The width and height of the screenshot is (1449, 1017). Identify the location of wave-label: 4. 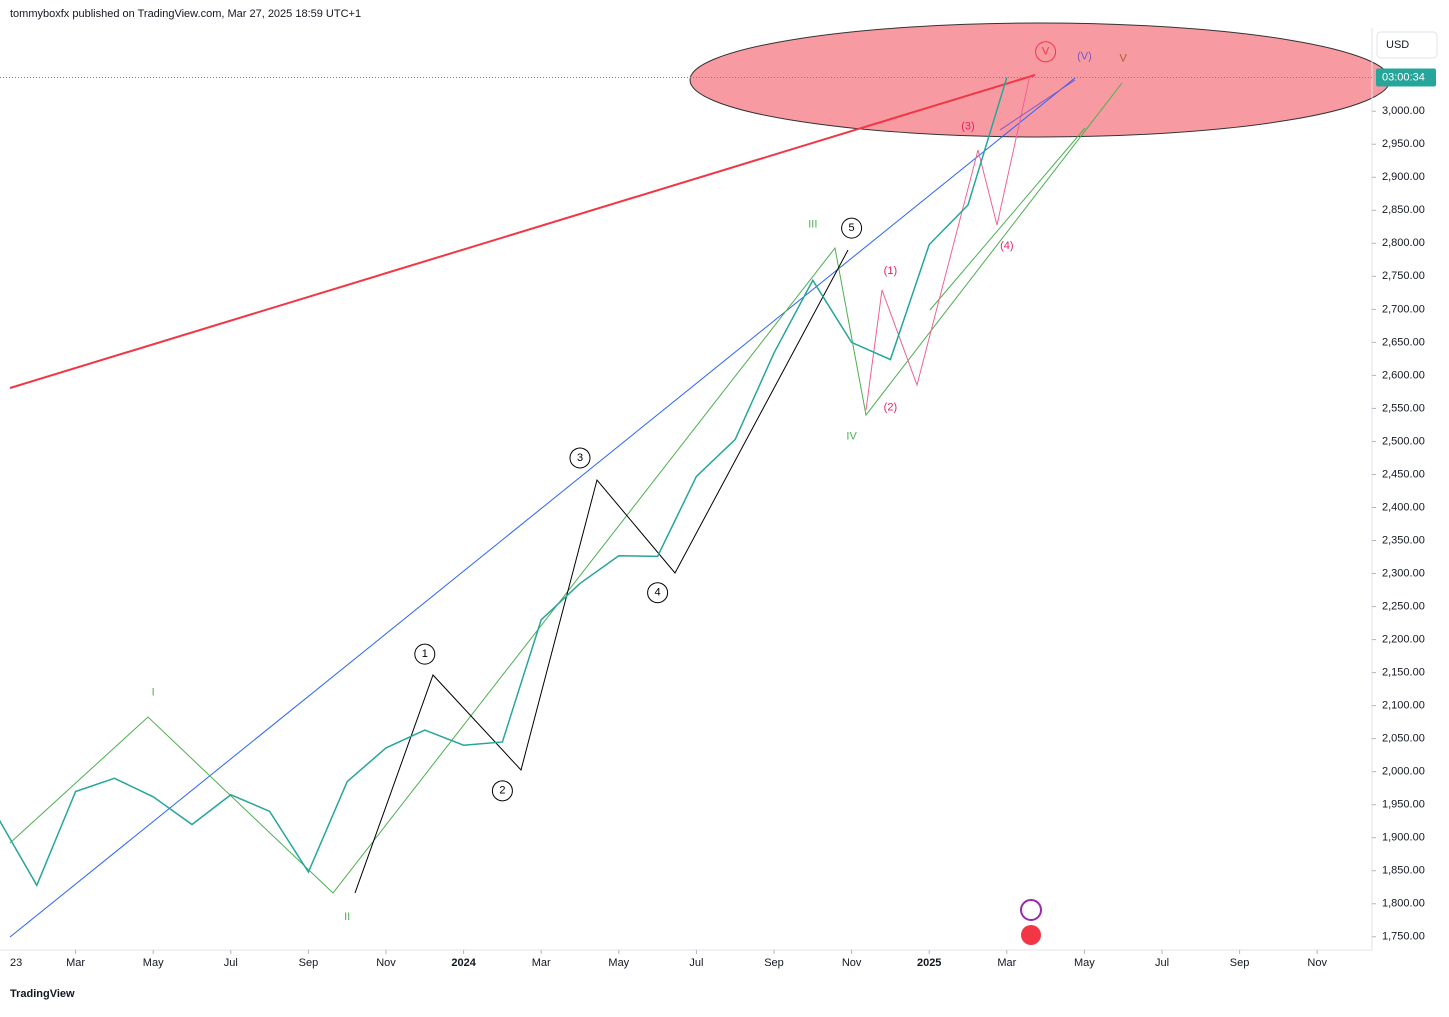
(658, 593).